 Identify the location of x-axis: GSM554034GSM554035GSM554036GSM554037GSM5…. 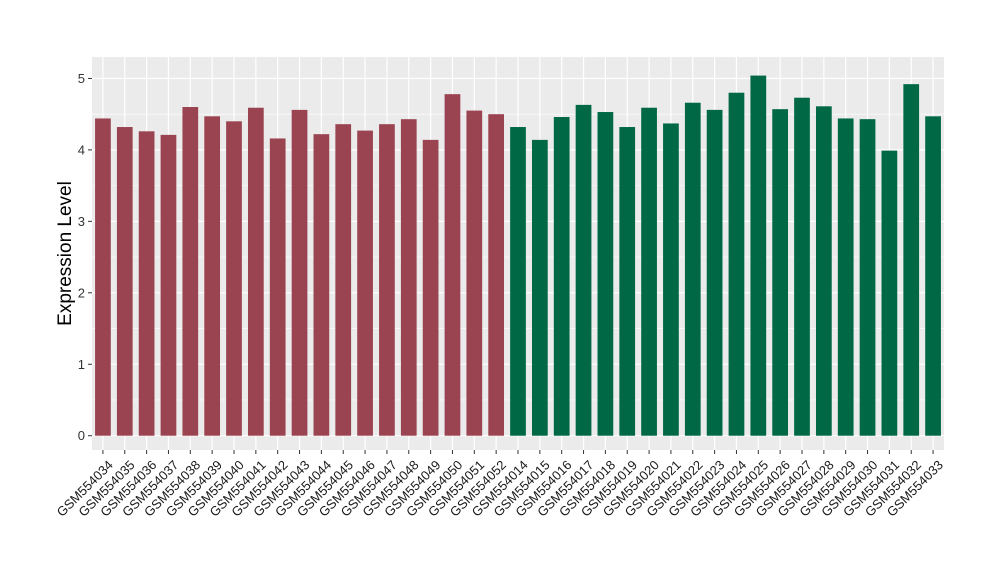
(500, 485).